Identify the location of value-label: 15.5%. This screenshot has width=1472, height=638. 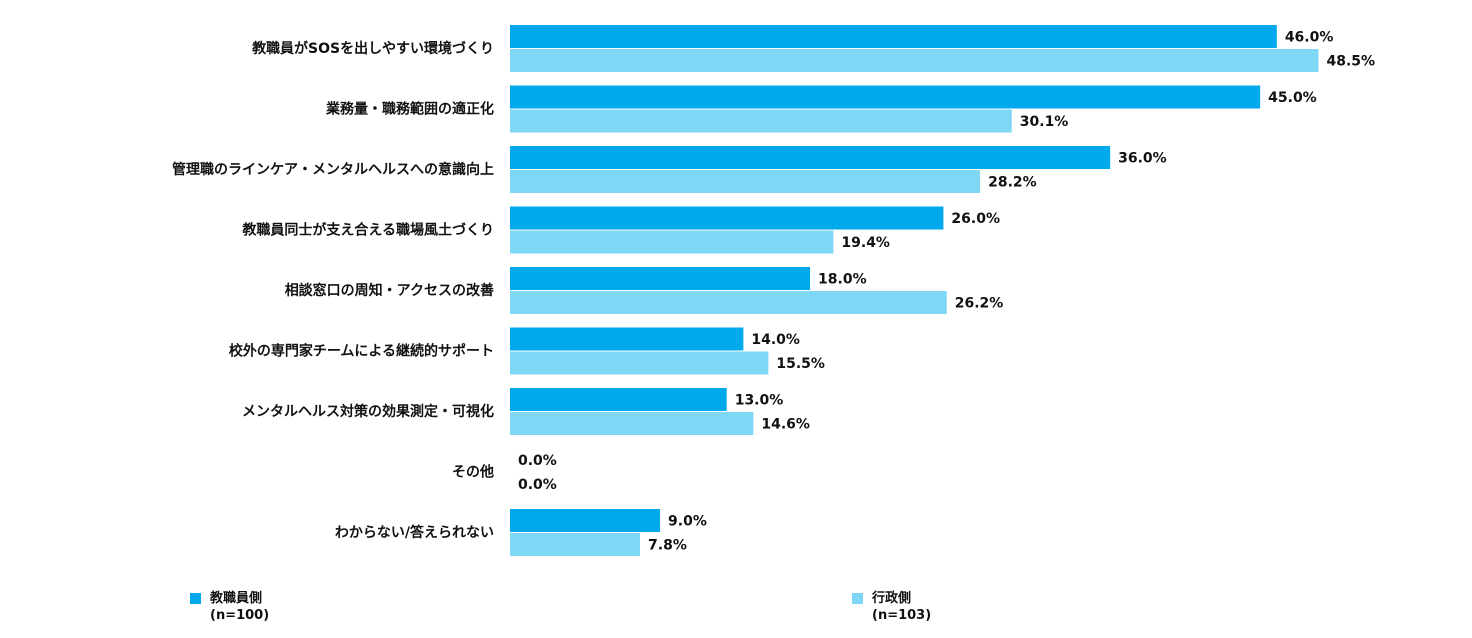
(800, 364).